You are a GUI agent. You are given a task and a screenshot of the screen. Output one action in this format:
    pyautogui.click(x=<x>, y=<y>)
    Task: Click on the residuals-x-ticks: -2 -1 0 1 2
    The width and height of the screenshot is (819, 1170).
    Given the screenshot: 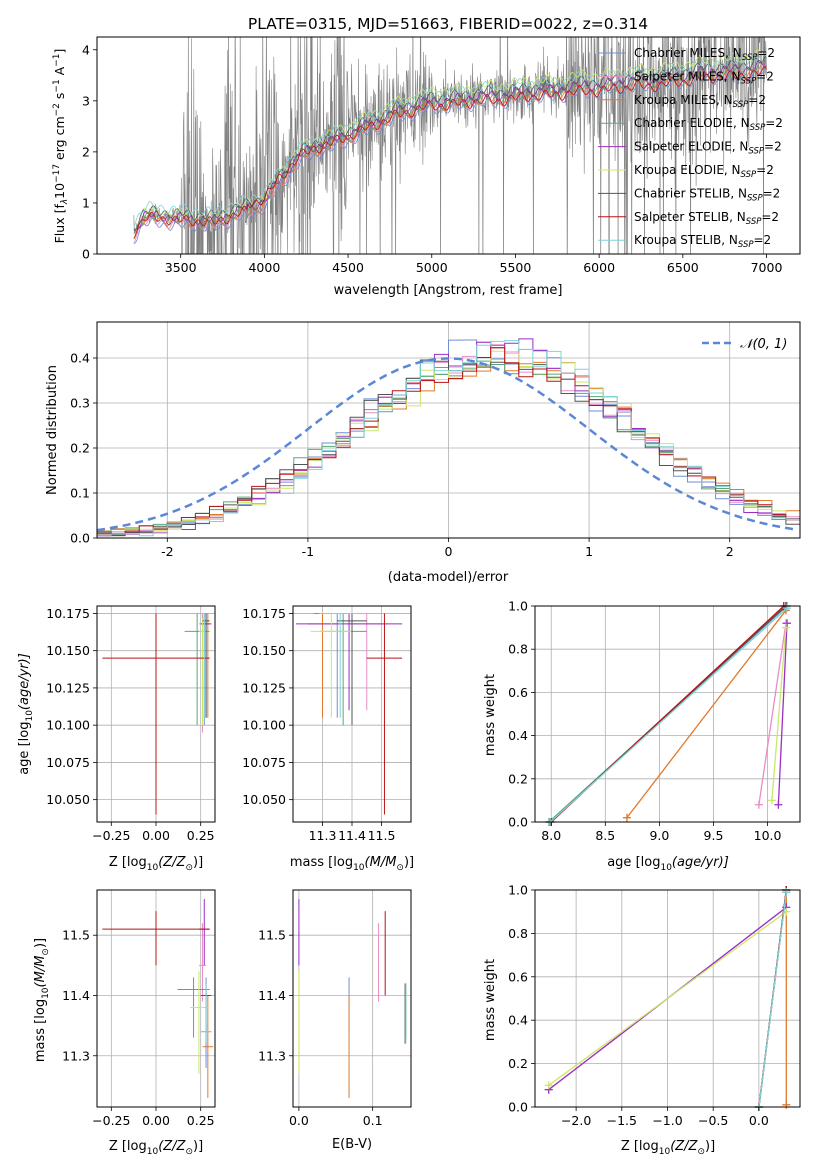 What is the action you would take?
    pyautogui.click(x=447, y=548)
    